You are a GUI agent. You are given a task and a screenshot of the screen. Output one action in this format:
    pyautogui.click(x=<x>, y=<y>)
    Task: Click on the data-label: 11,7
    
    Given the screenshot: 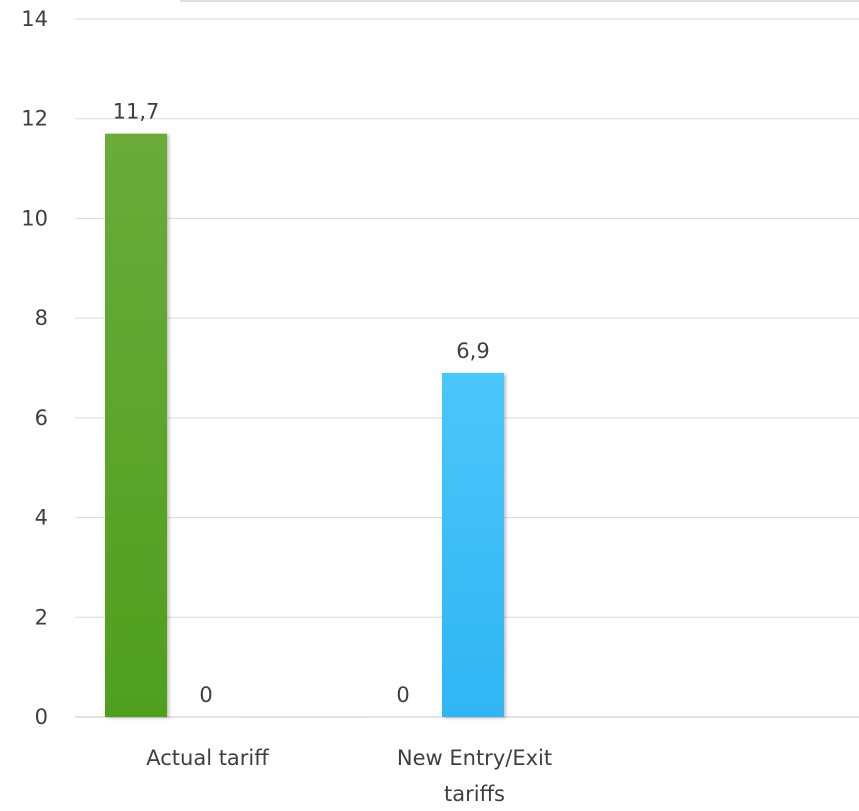 What is the action you would take?
    pyautogui.click(x=136, y=112)
    